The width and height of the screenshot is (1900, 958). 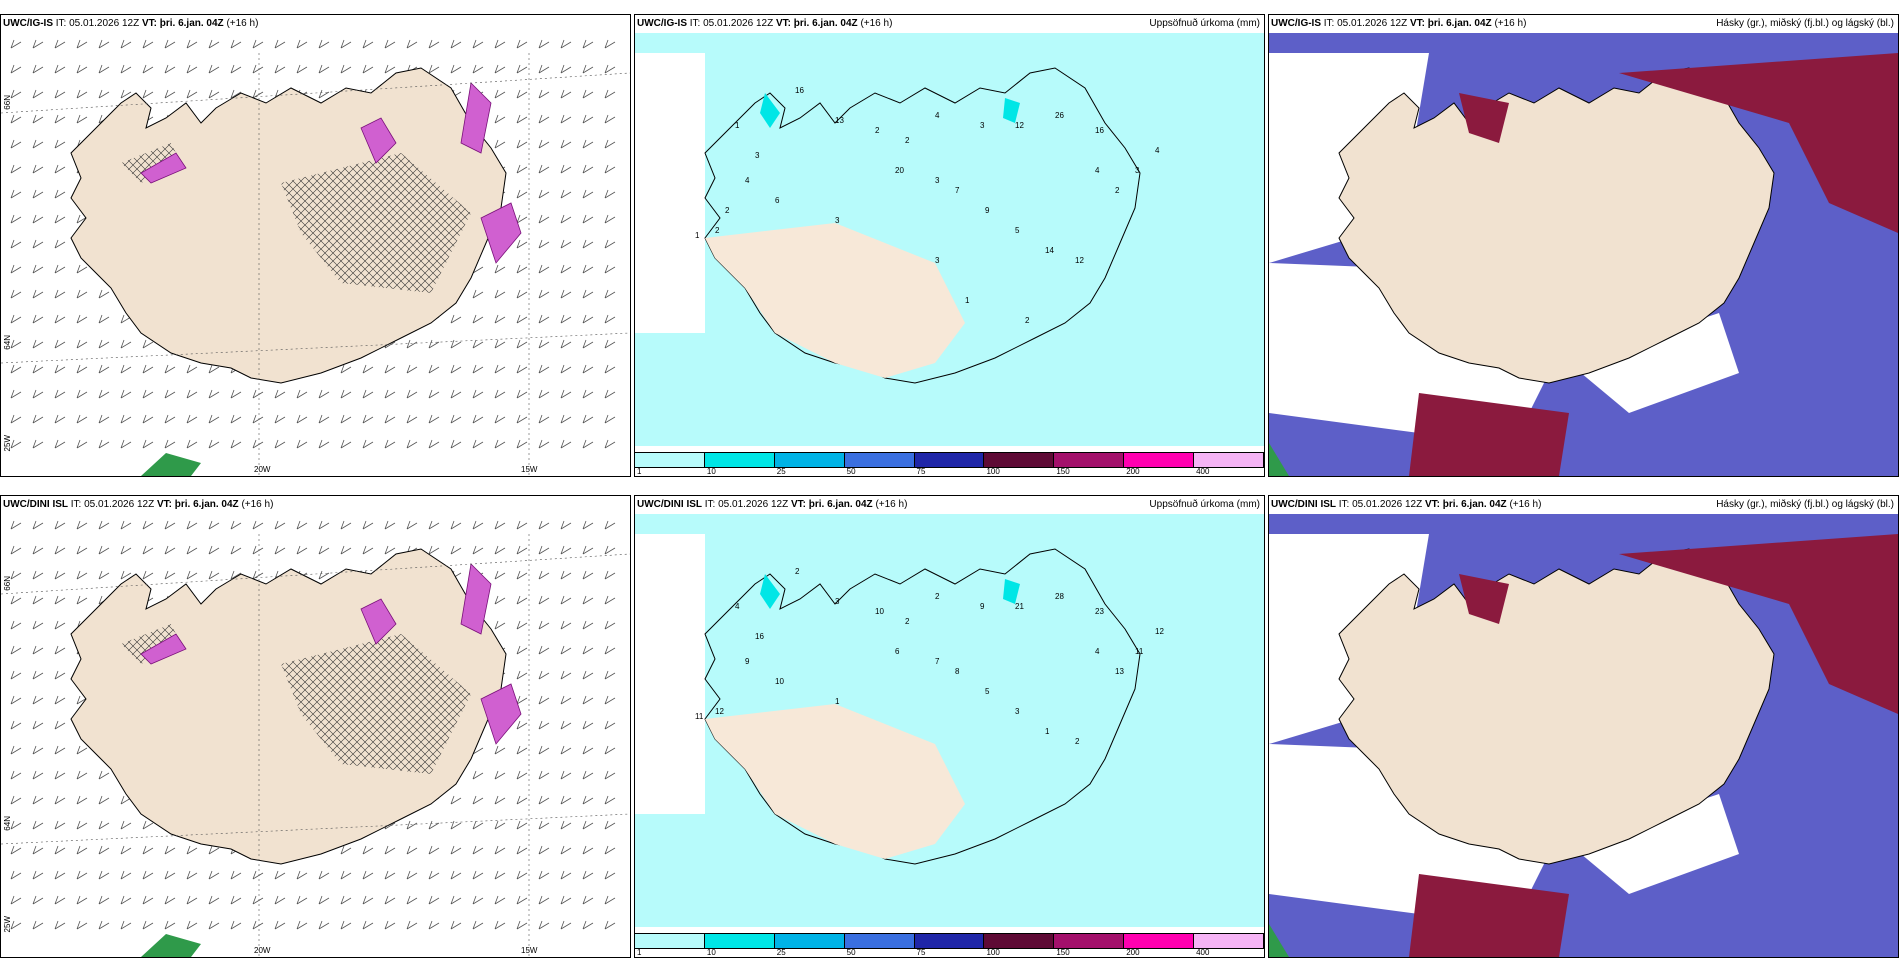 I want to click on legend-label: 400, so click(x=1203, y=471).